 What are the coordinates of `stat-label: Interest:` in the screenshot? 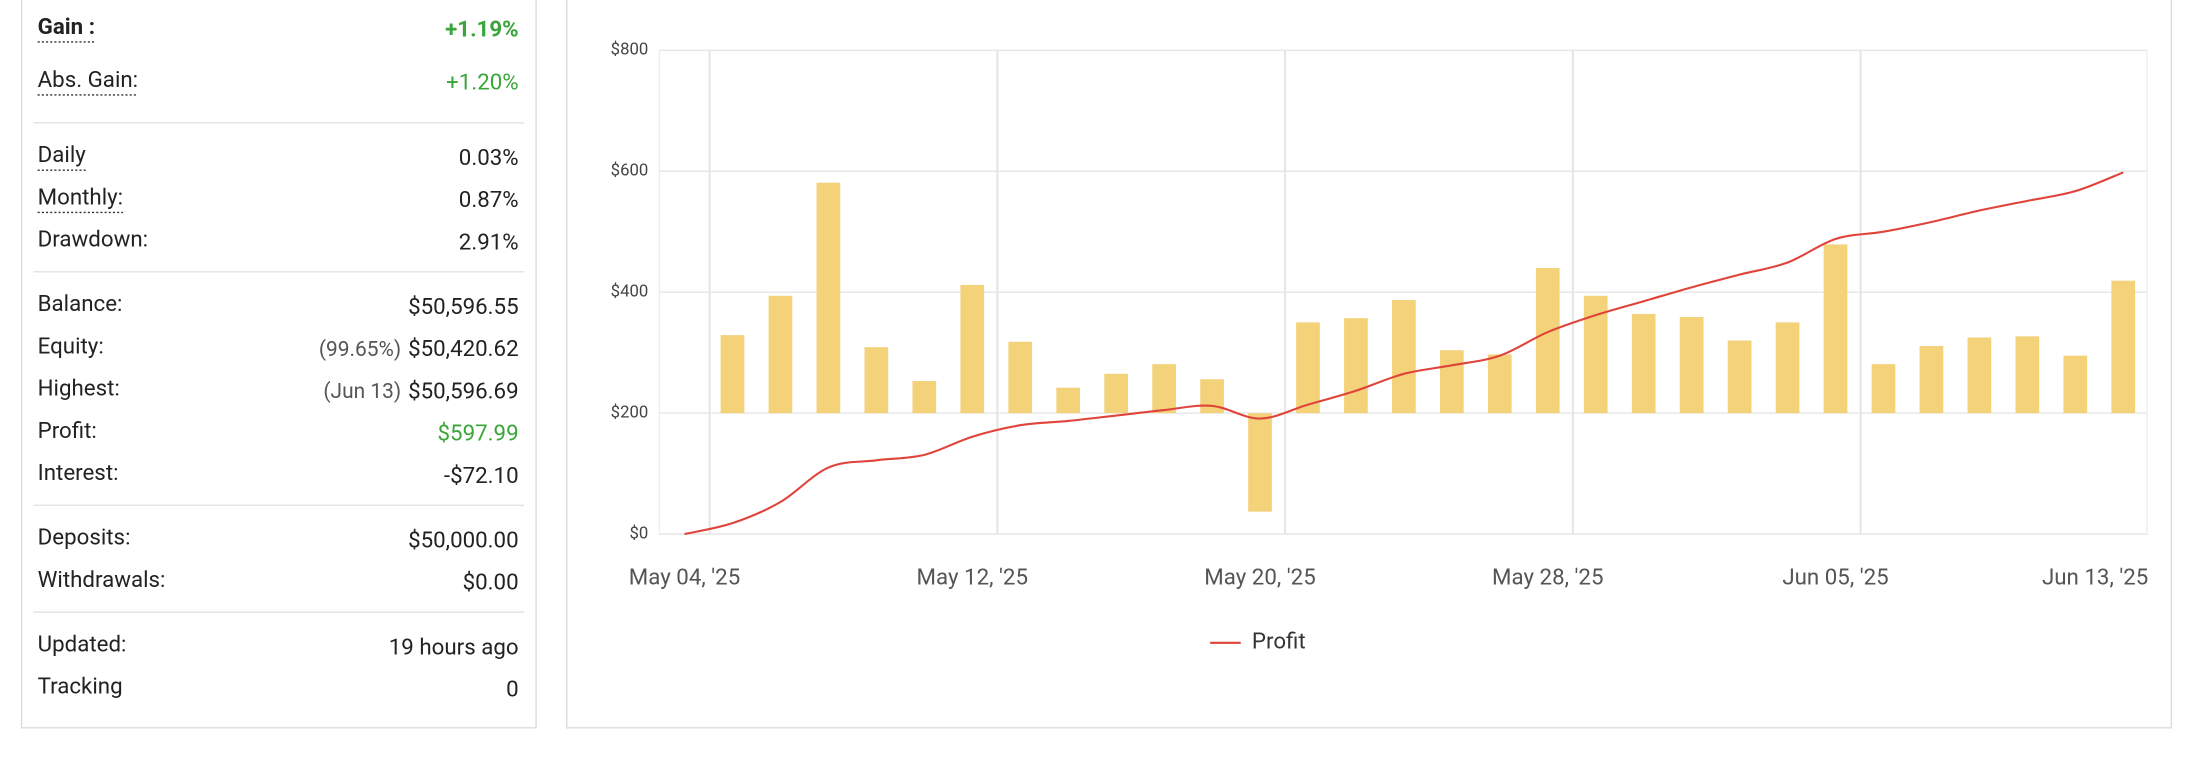 It's located at (78, 473).